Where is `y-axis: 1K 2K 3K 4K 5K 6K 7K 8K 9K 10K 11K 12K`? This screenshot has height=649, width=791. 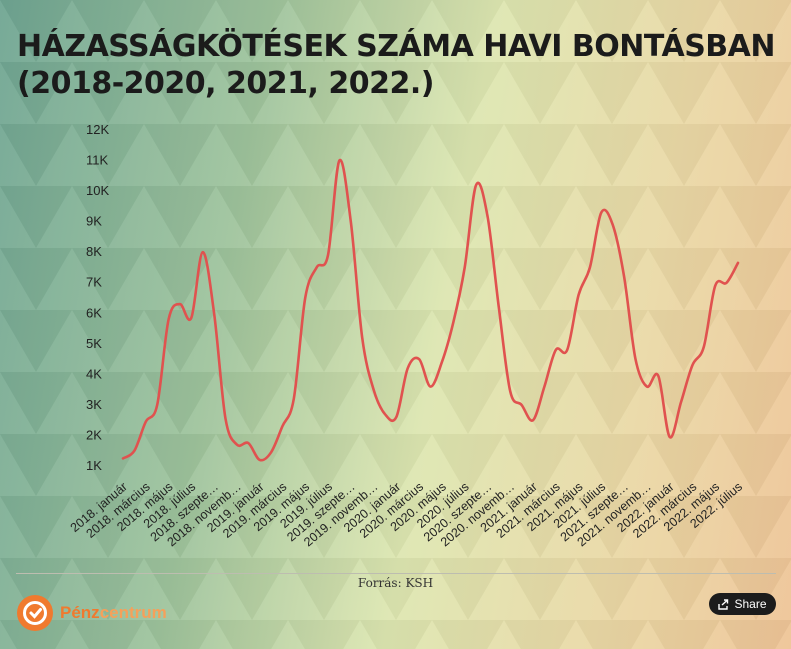 y-axis: 1K 2K 3K 4K 5K 6K 7K 8K 9K 10K 11K 12K is located at coordinates (97, 297).